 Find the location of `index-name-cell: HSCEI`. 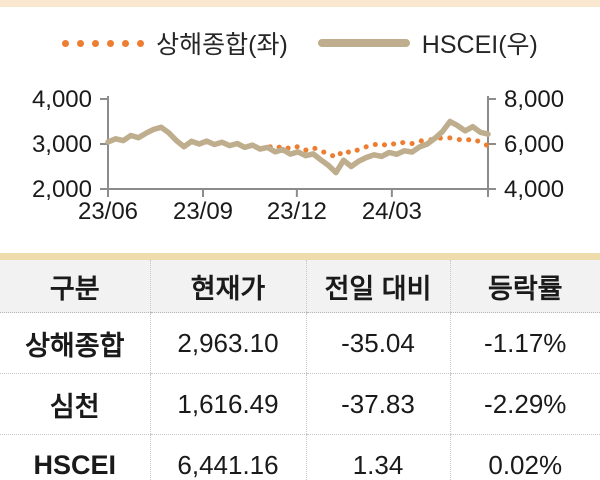

index-name-cell: HSCEI is located at coordinates (75, 457).